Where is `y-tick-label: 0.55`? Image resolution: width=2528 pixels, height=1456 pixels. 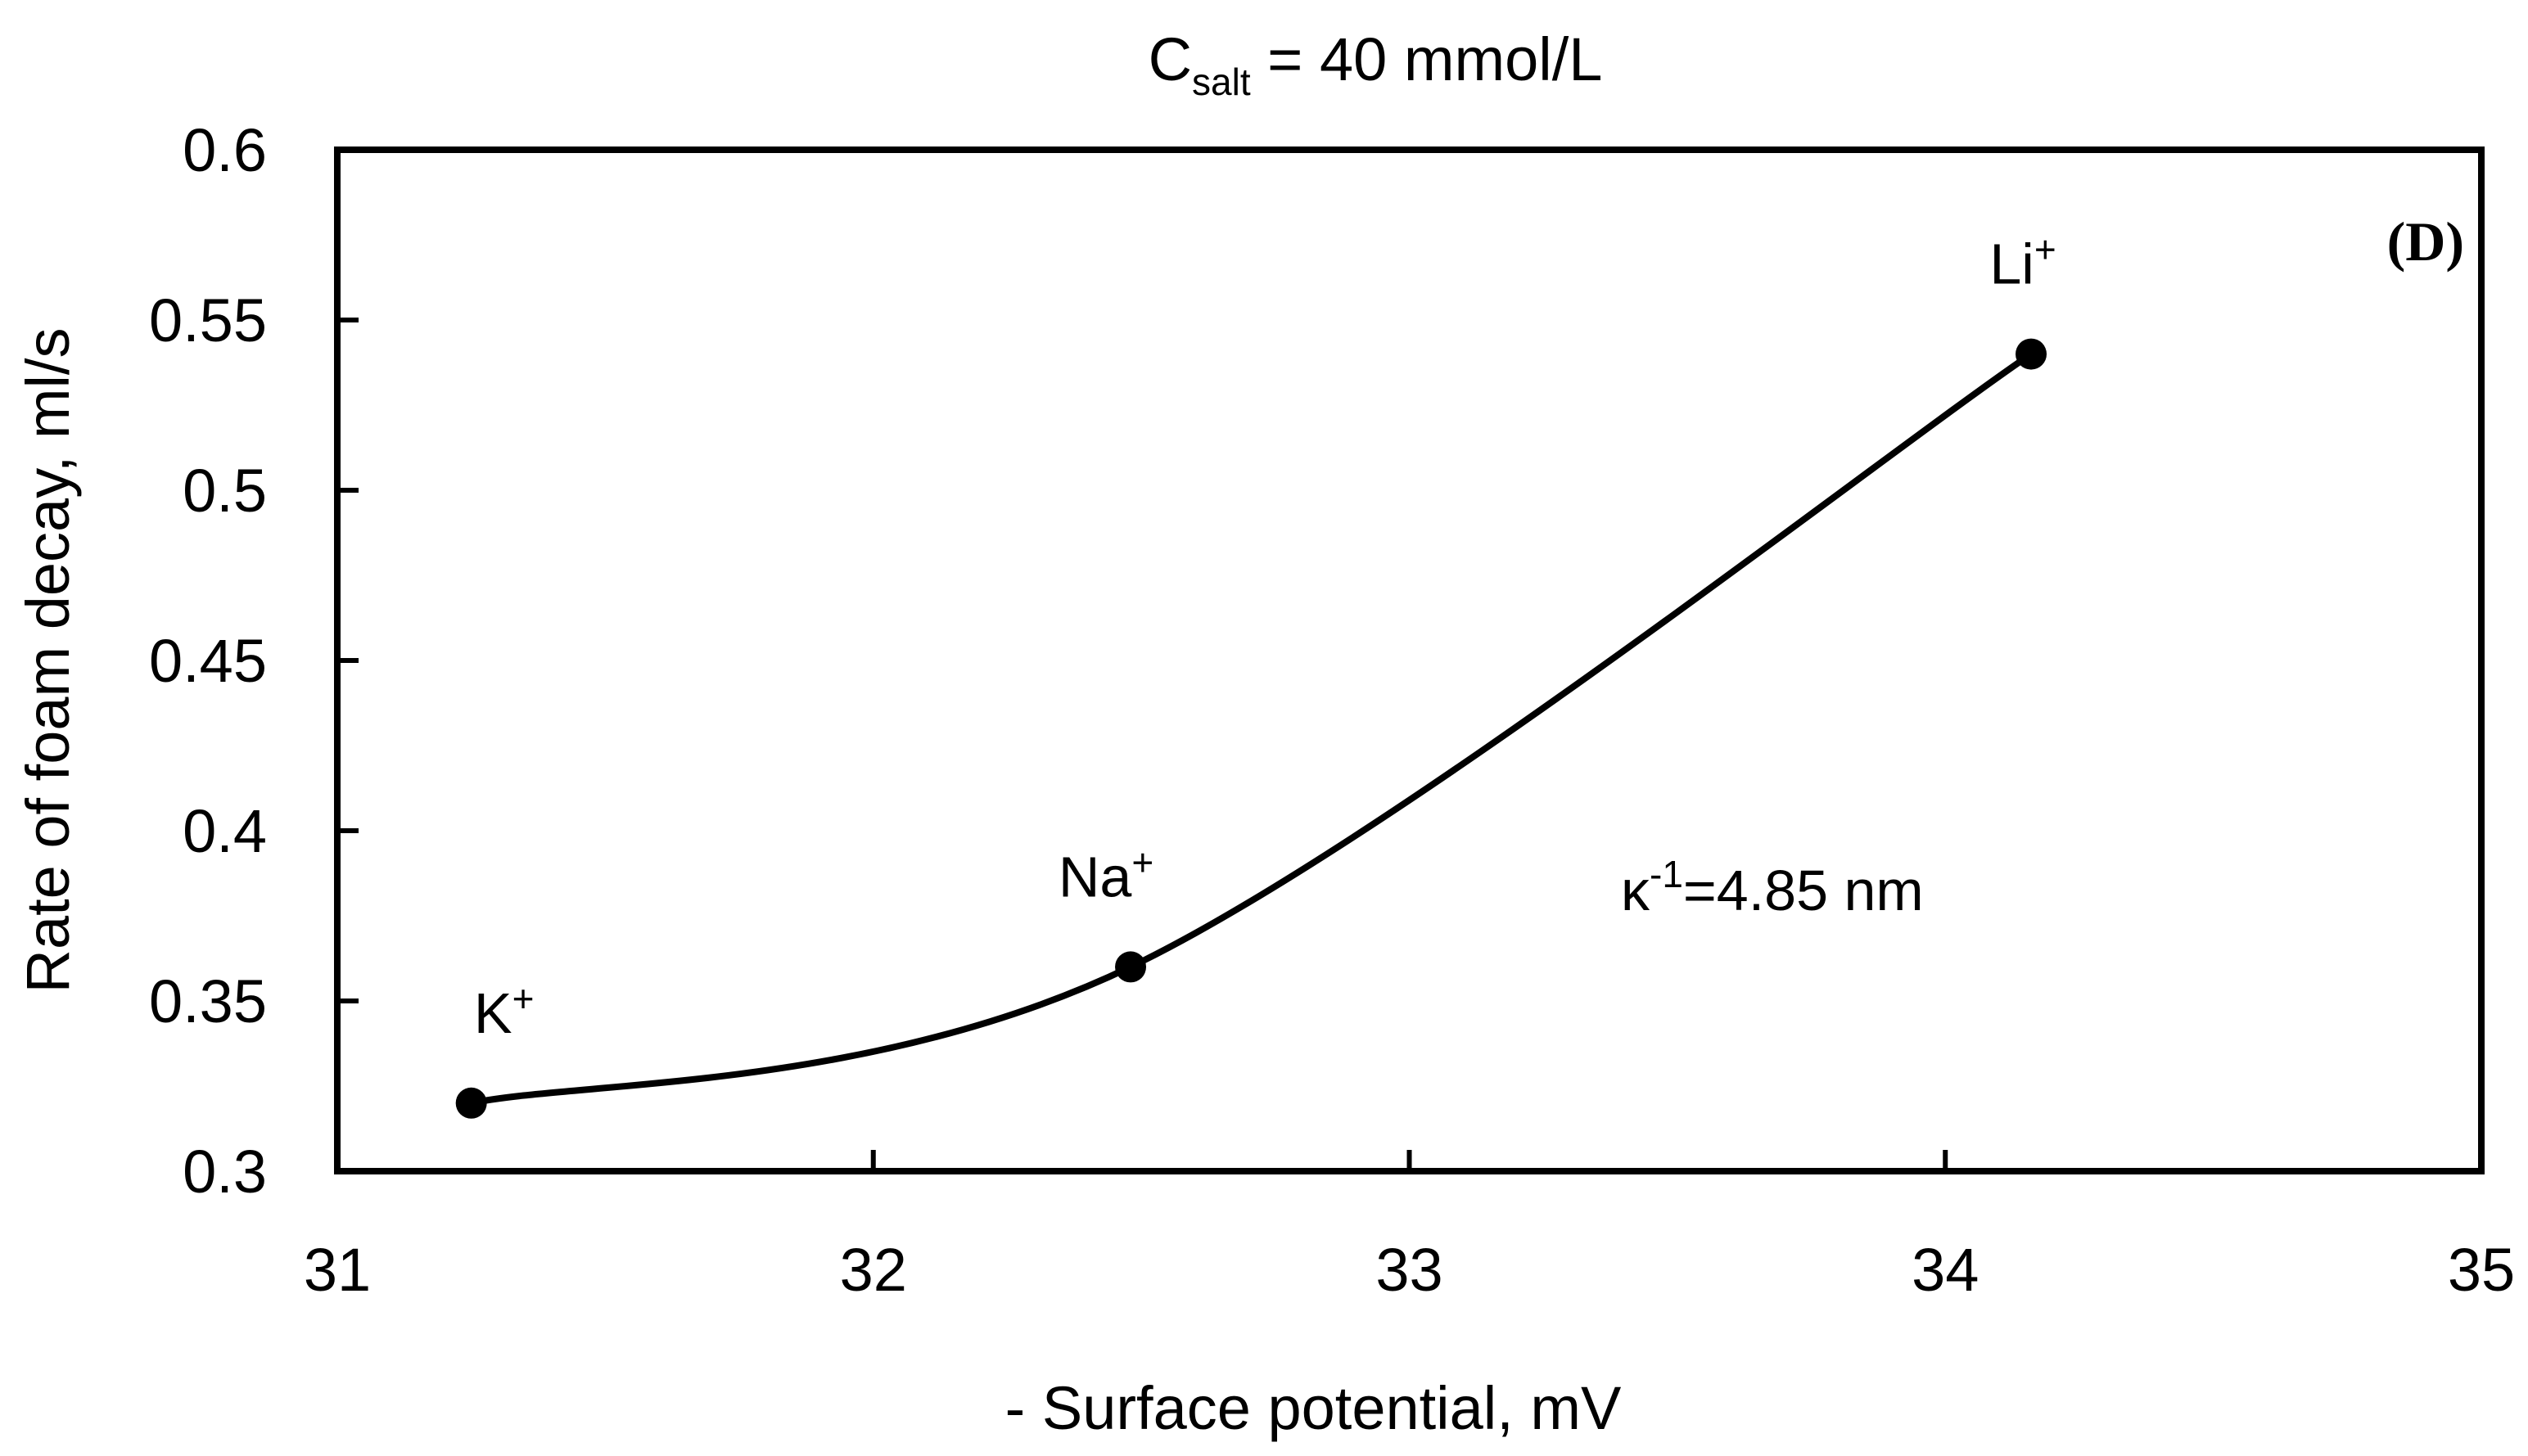
y-tick-label: 0.55 is located at coordinates (208, 320).